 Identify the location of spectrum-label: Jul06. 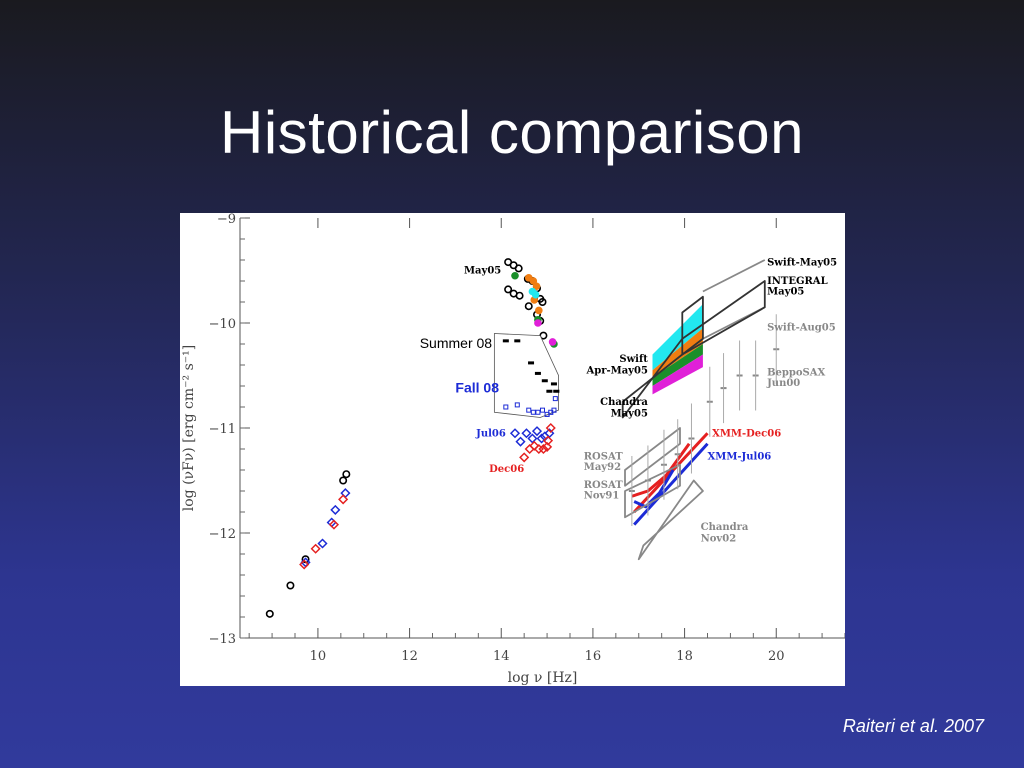
(490, 433).